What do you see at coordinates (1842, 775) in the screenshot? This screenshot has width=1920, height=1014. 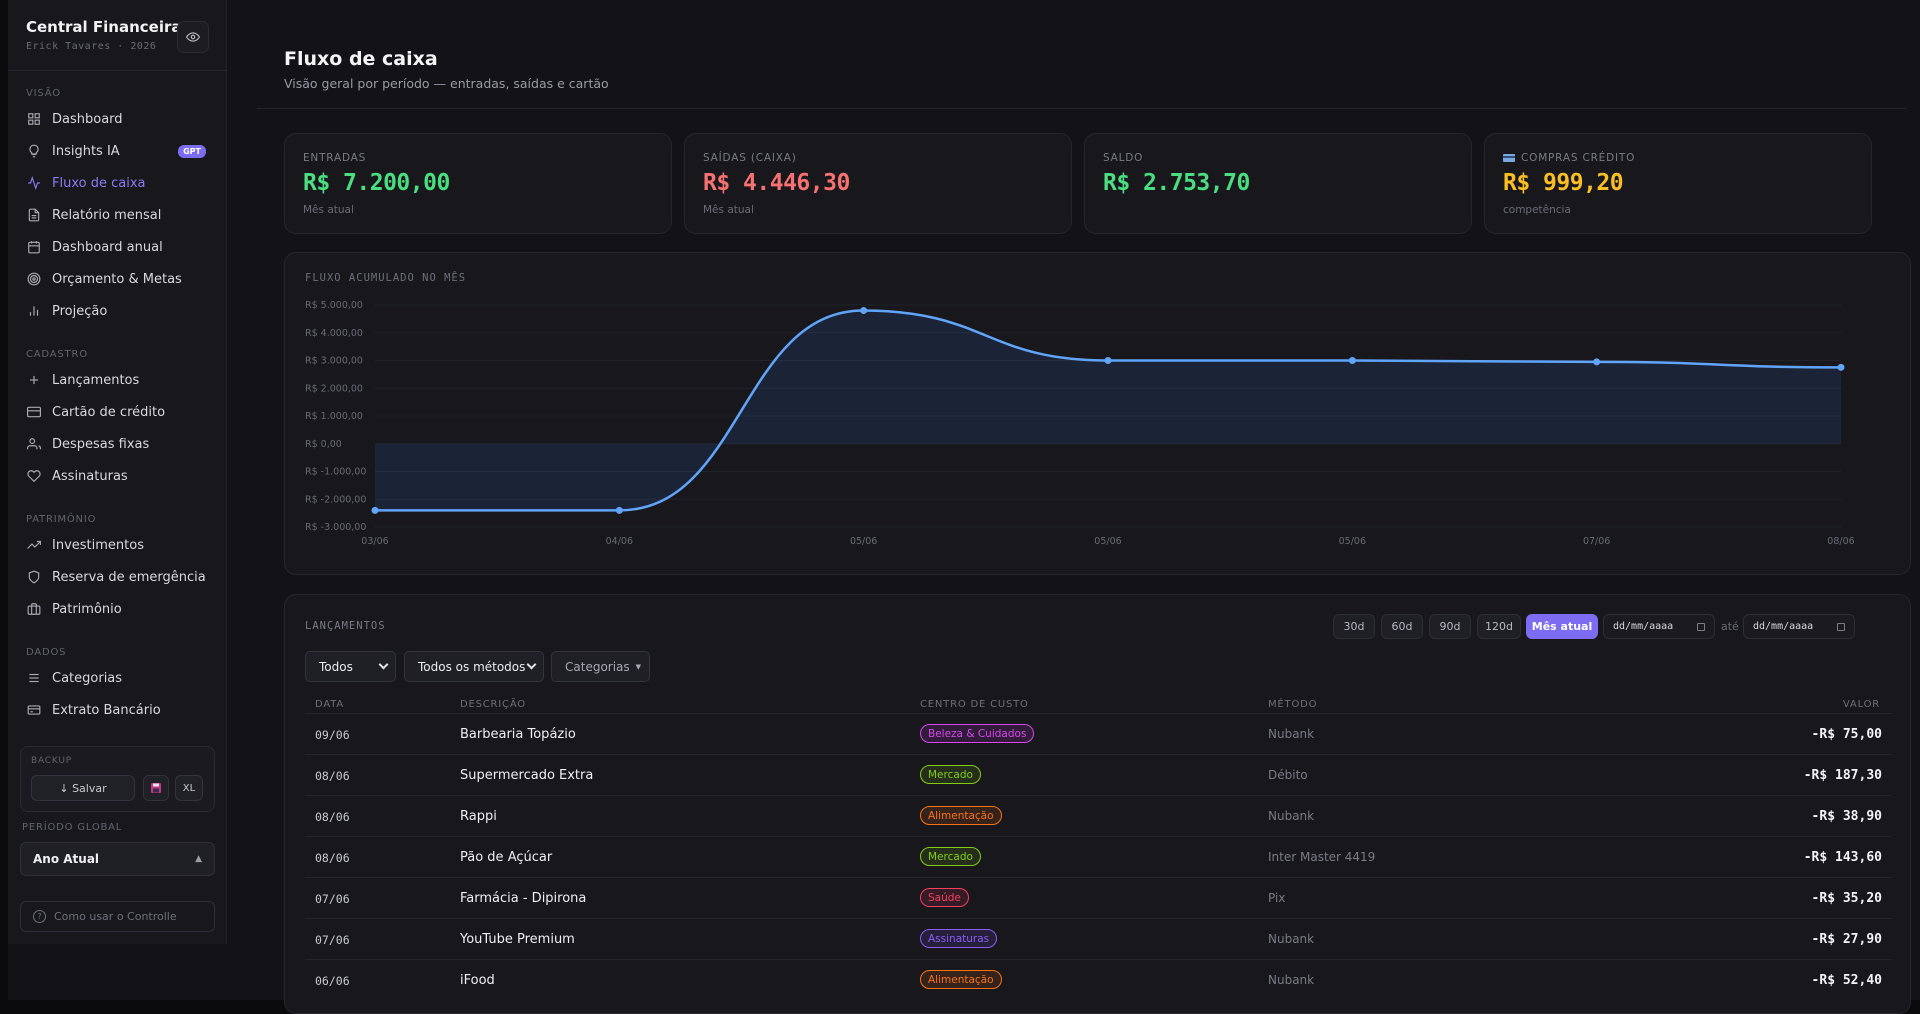 I see `row-value: -R$ 187,30` at bounding box center [1842, 775].